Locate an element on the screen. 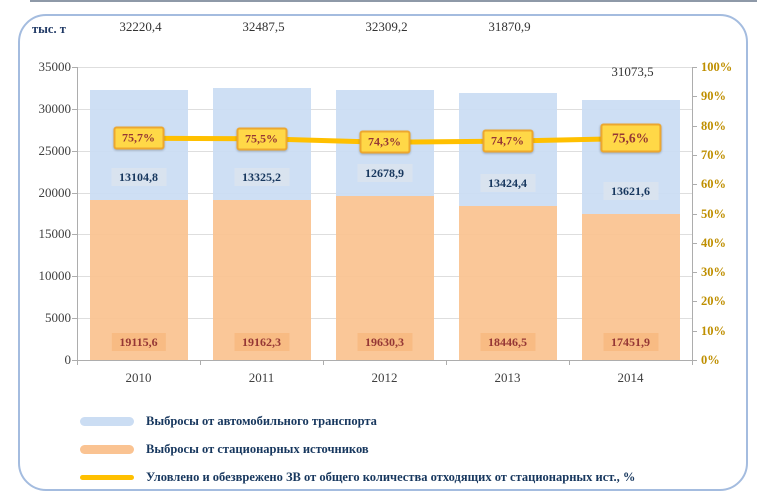 The width and height of the screenshot is (762, 504). bar-value-label-transport: 13424,4 is located at coordinates (507, 182).